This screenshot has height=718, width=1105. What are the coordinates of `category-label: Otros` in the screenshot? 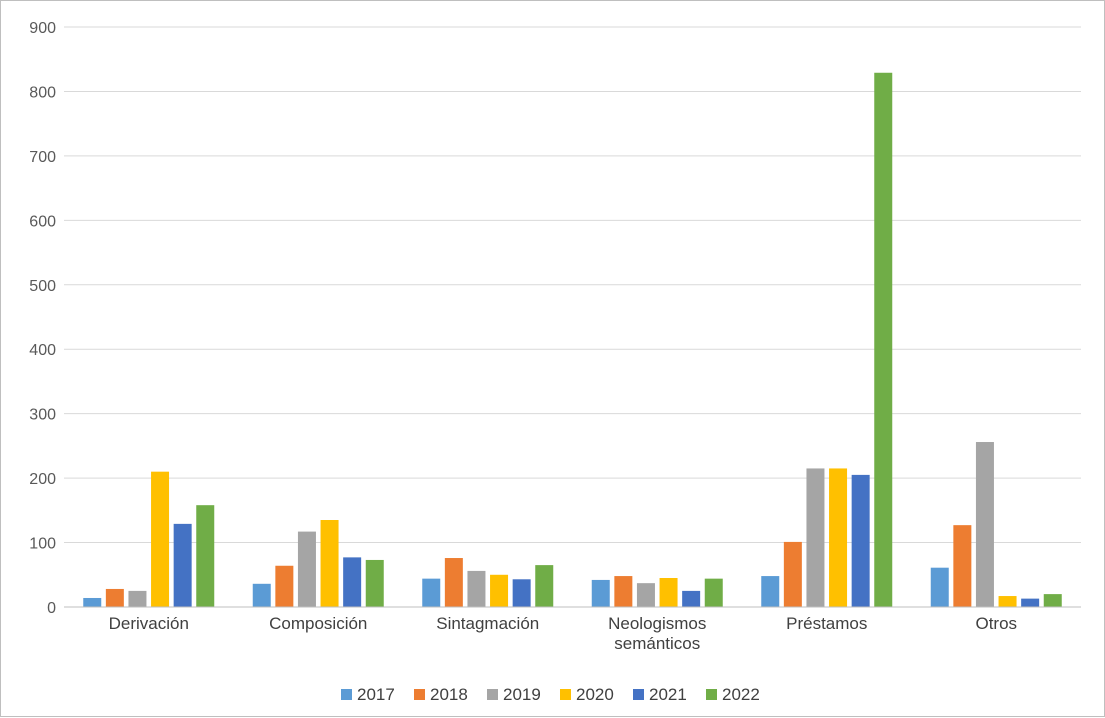 It's located at (996, 623).